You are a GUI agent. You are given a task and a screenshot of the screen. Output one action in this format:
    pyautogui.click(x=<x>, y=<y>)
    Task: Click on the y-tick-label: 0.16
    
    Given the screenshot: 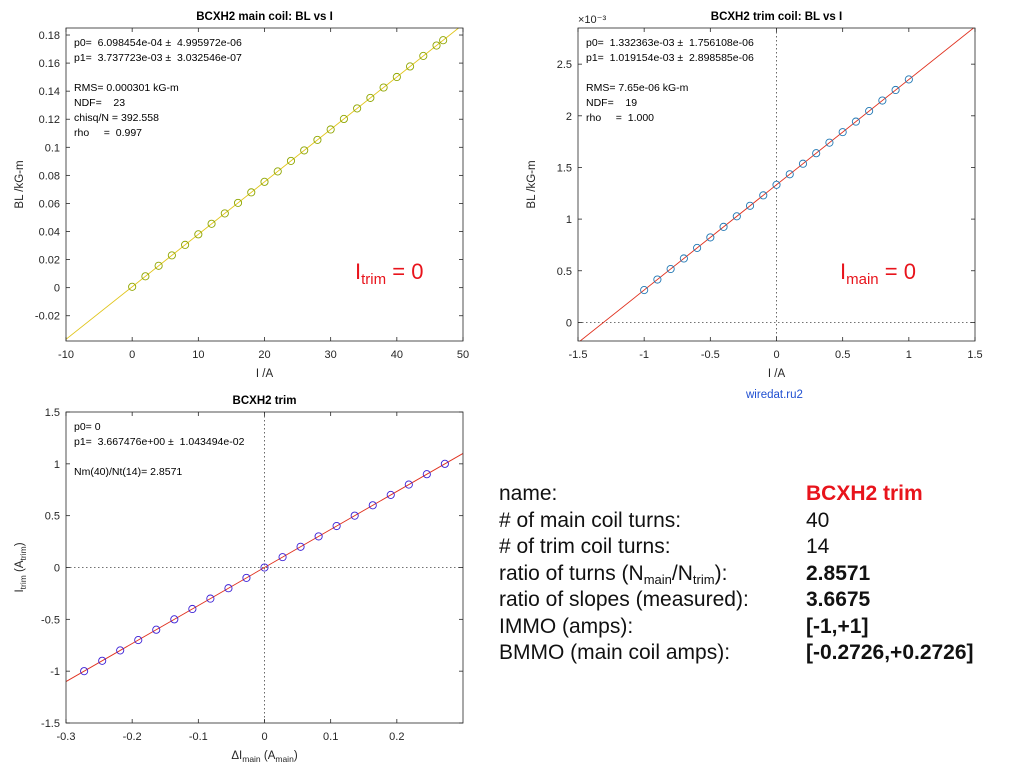 What is the action you would take?
    pyautogui.click(x=49, y=64)
    